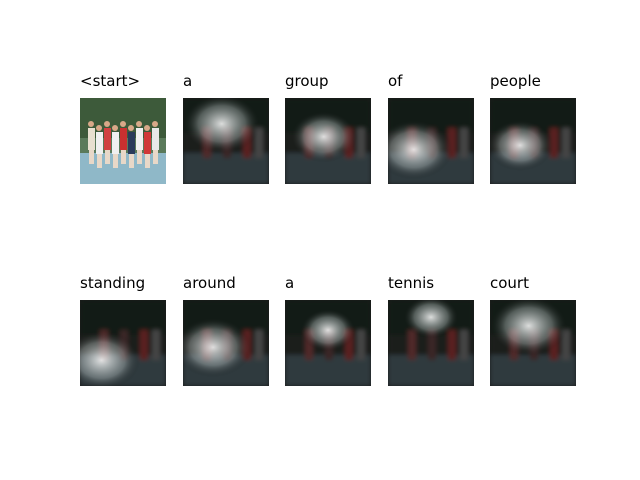 This screenshot has width=640, height=480. I want to click on caption-word: standing, so click(113, 283).